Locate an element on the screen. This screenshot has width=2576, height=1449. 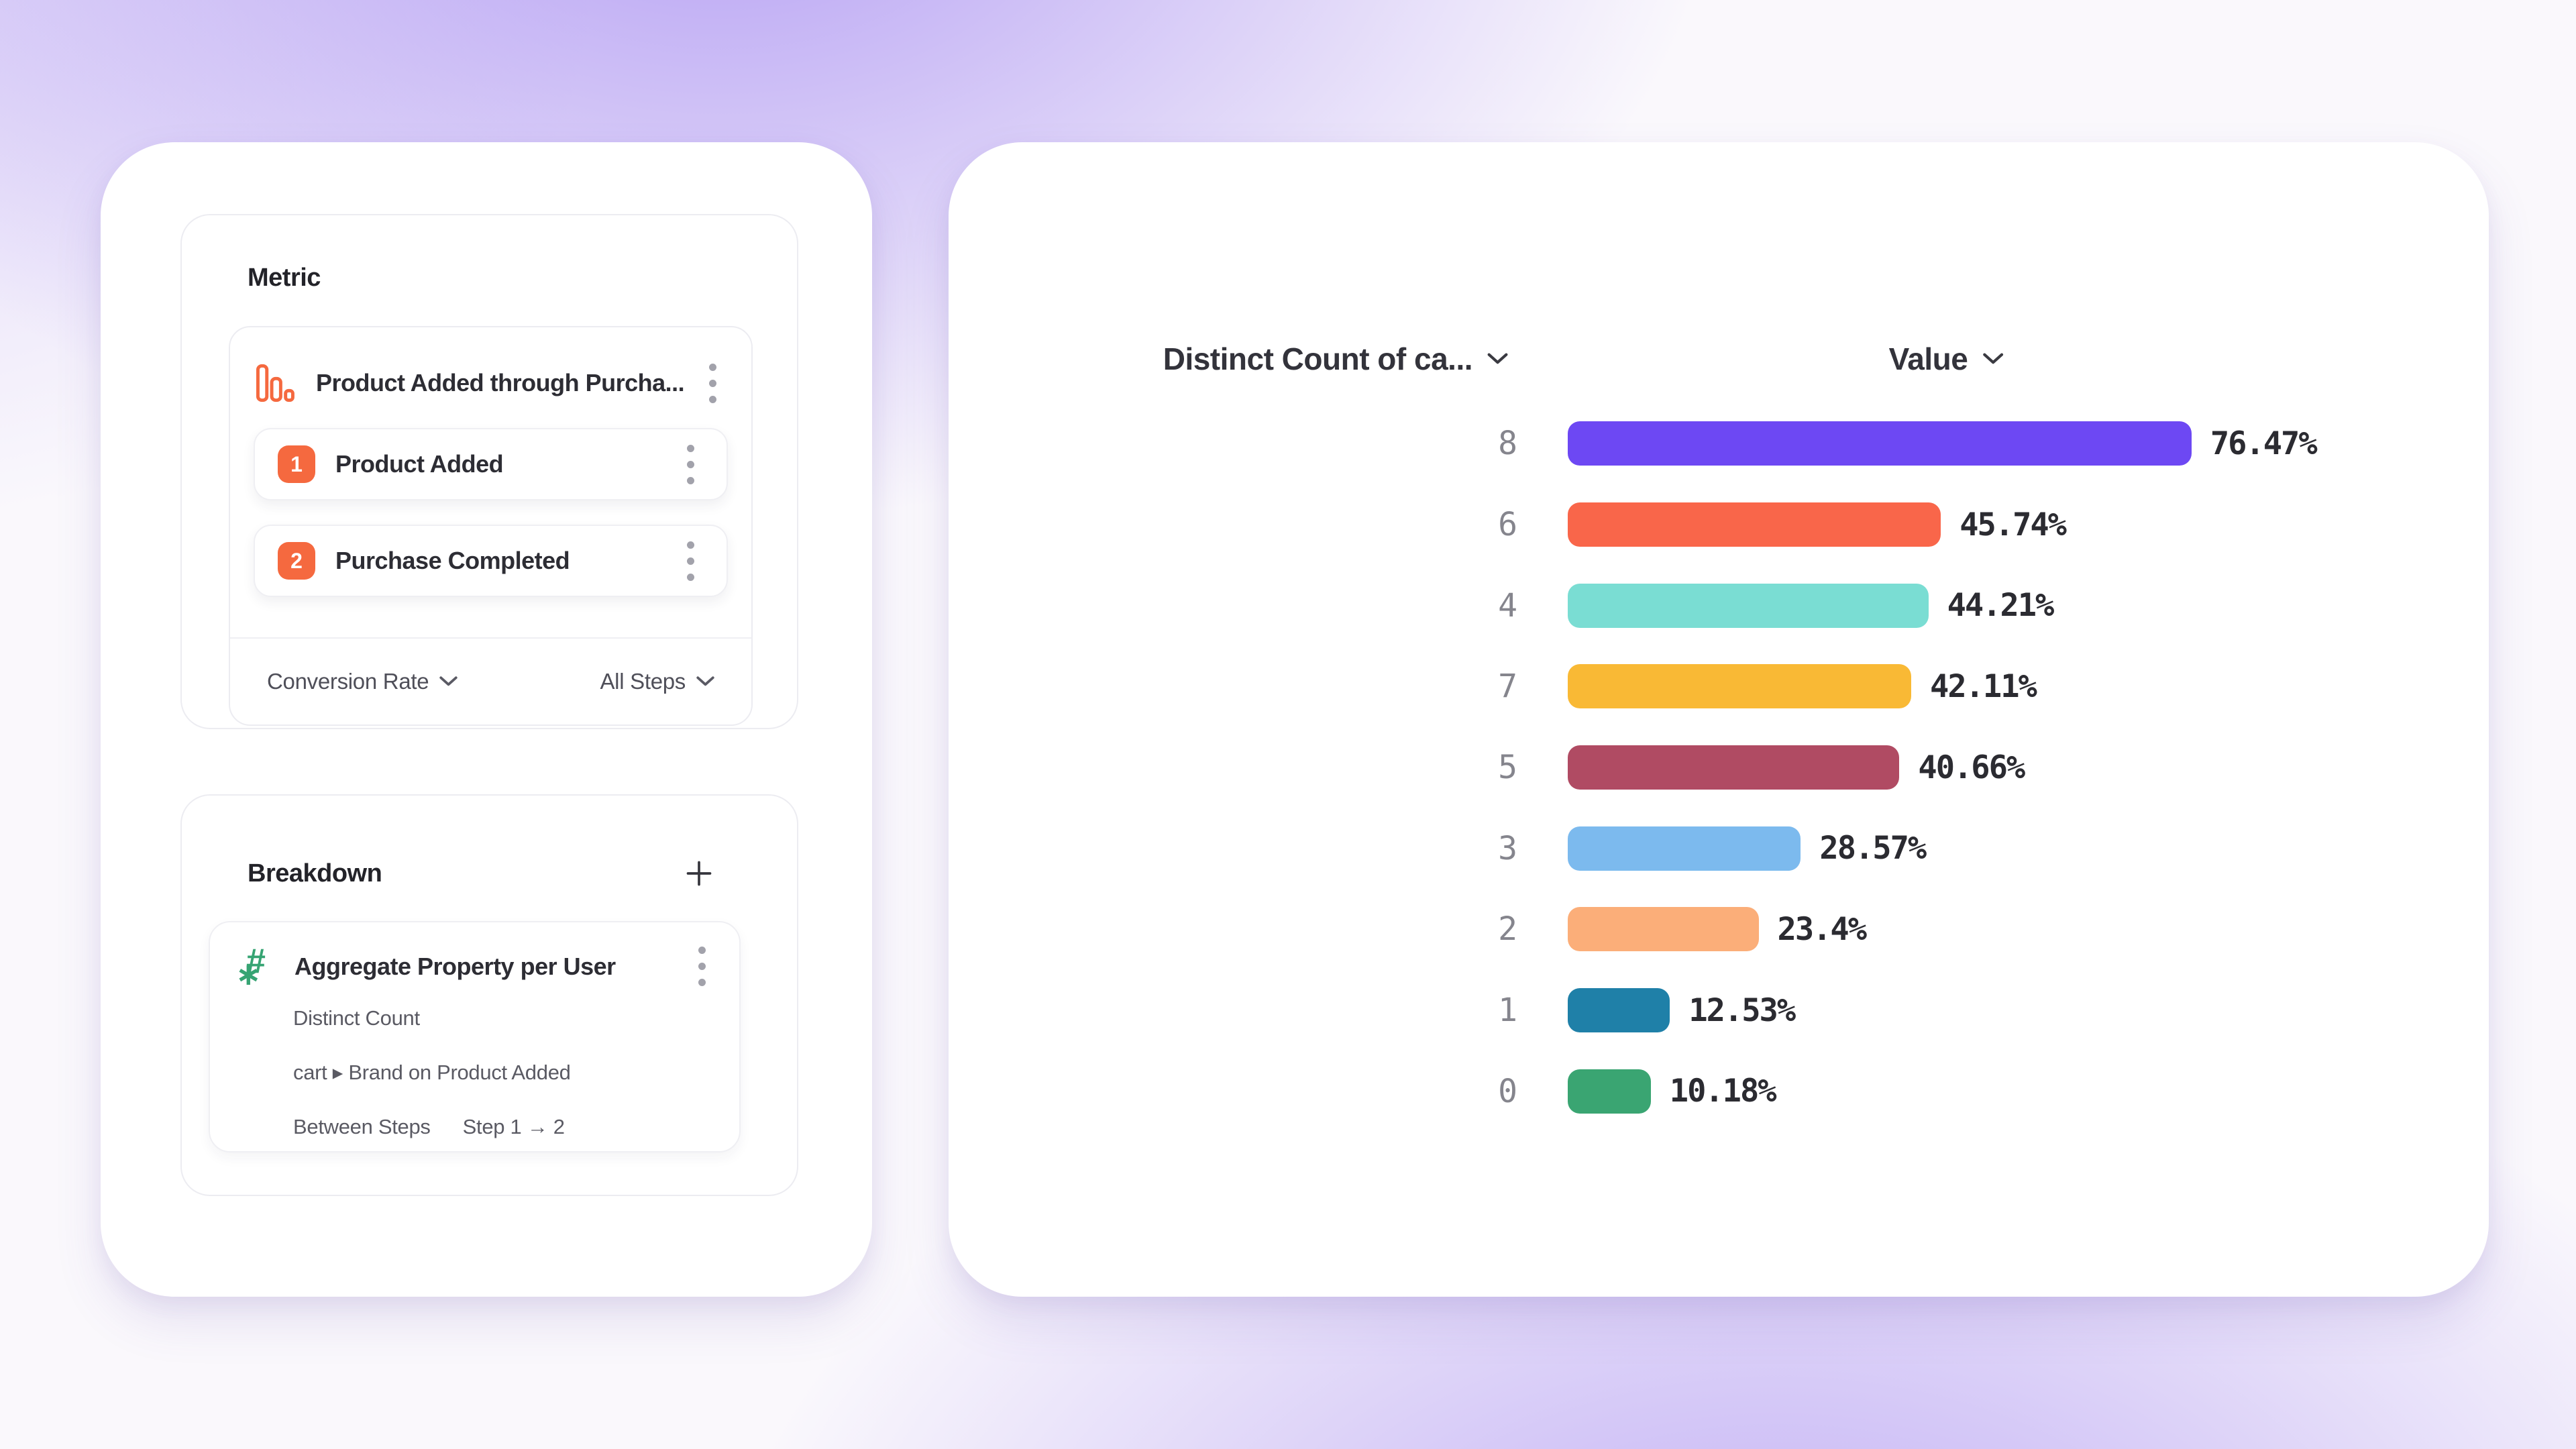
funnel-more-options-button is located at coordinates (712, 383).